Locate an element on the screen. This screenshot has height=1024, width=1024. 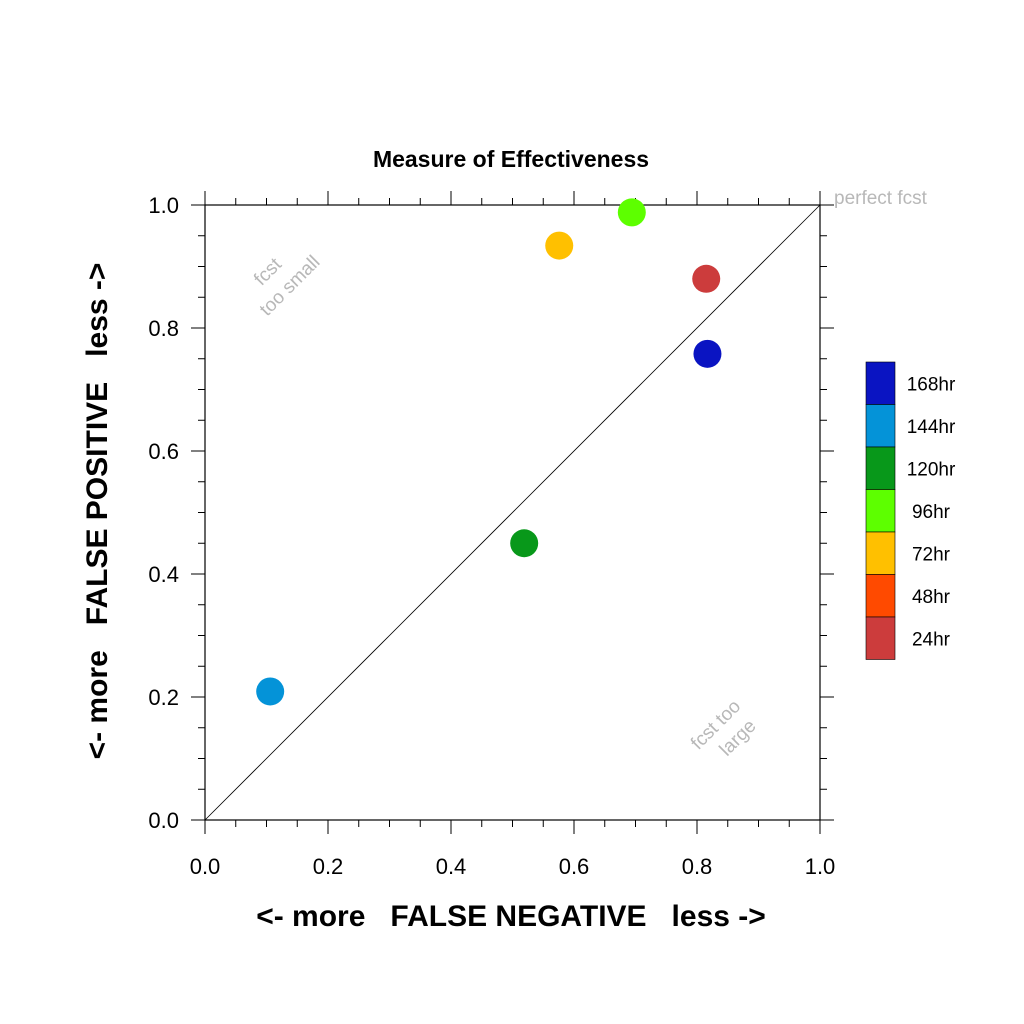
y-tick-label: 0.4 is located at coordinates (163, 574).